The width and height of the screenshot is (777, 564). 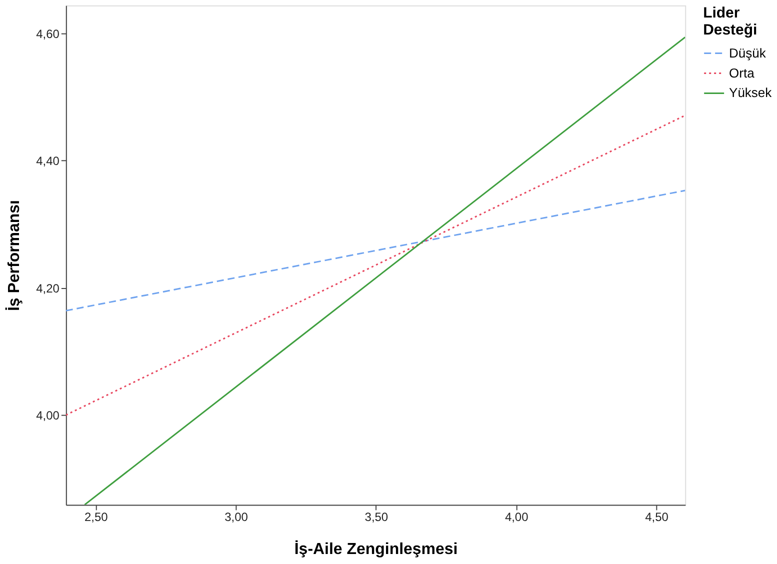 I want to click on x-tick-label: 4,00, so click(x=516, y=517).